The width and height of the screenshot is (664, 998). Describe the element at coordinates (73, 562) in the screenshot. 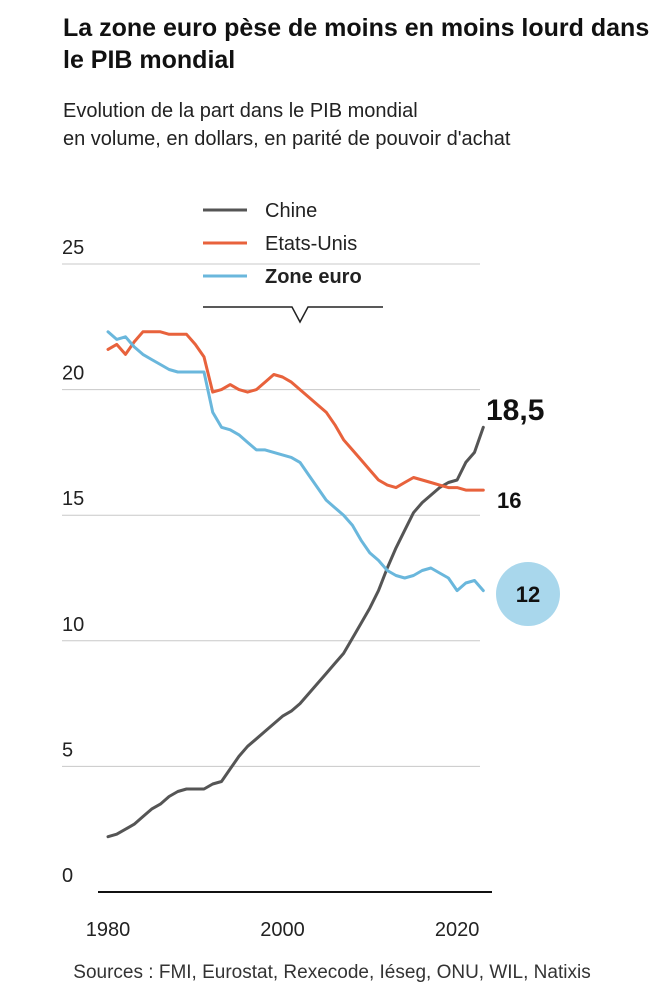

I see `y-axis-ticks: 0 5 10 15 20 25` at that location.